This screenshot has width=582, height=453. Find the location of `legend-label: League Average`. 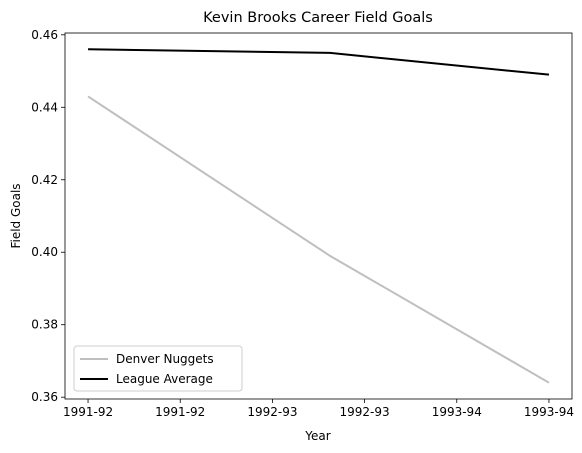

legend-label: League Average is located at coordinates (164, 379).